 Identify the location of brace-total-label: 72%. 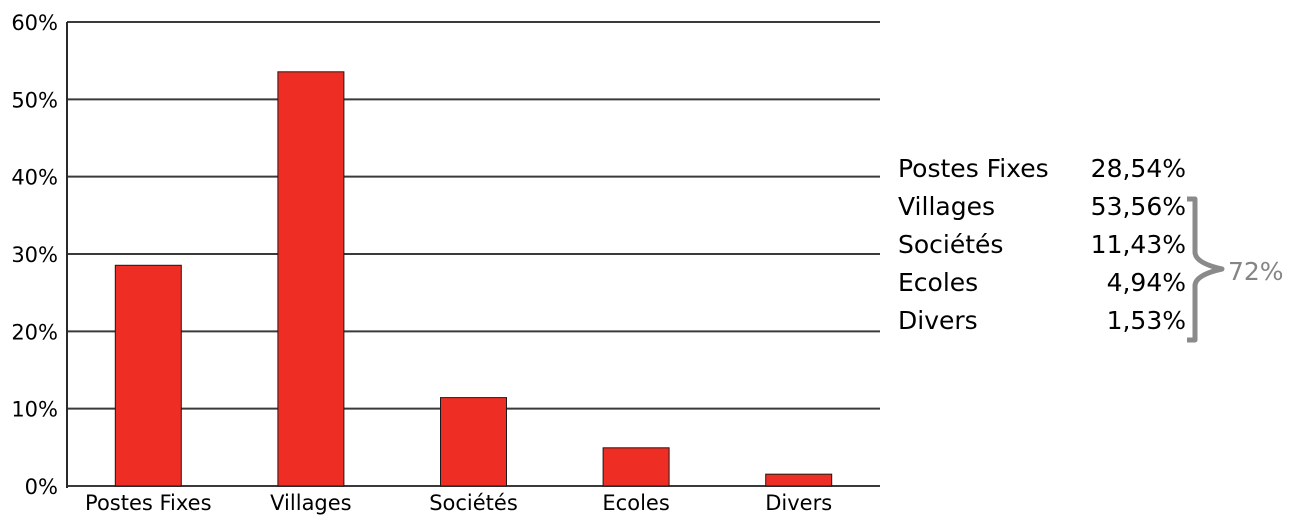
(1256, 271).